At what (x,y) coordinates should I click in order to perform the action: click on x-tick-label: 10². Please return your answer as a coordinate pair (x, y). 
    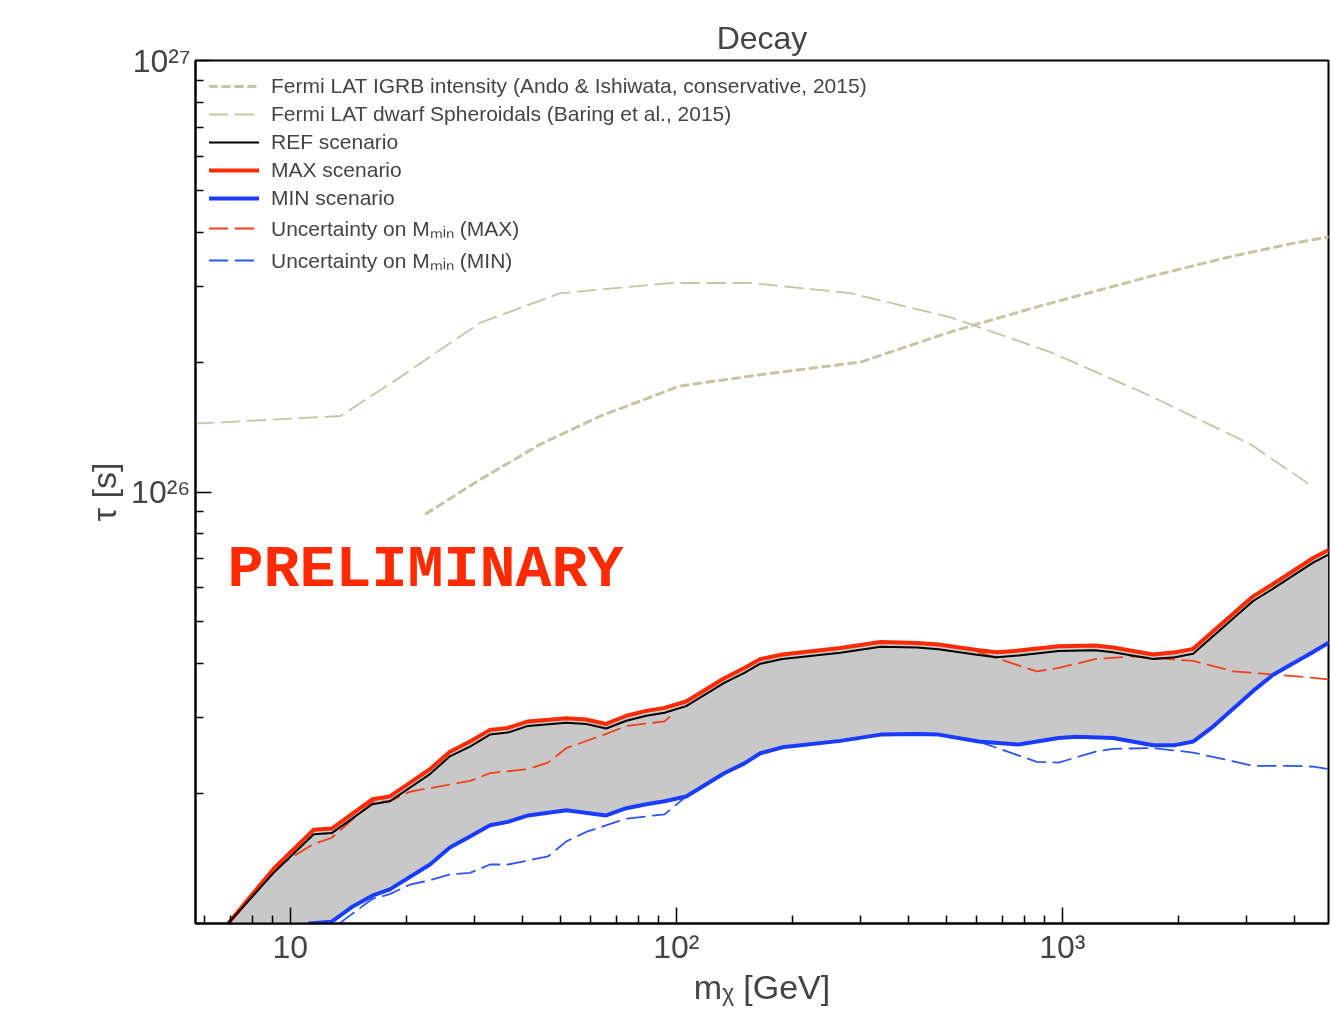
    Looking at the image, I should click on (676, 946).